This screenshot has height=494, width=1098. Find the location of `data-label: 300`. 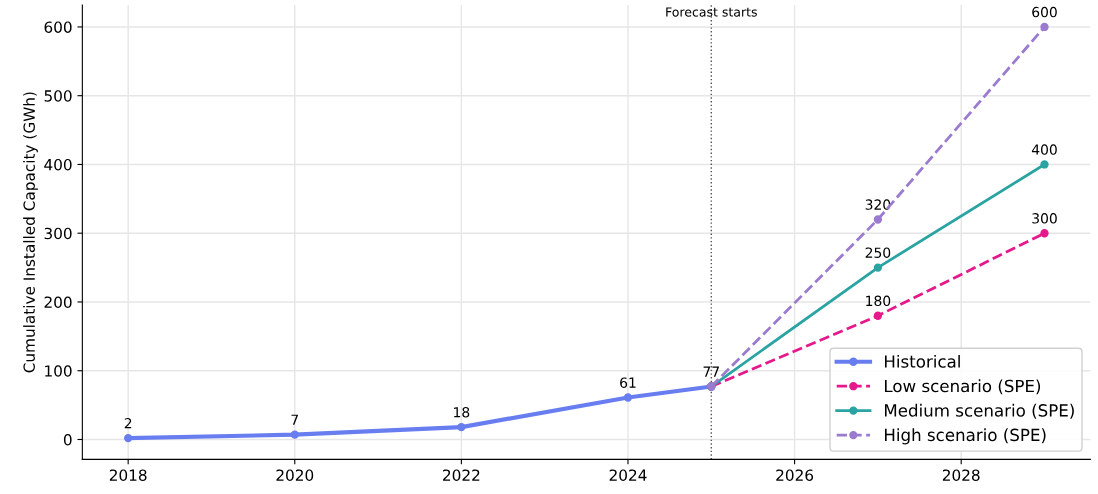

data-label: 300 is located at coordinates (1044, 218).